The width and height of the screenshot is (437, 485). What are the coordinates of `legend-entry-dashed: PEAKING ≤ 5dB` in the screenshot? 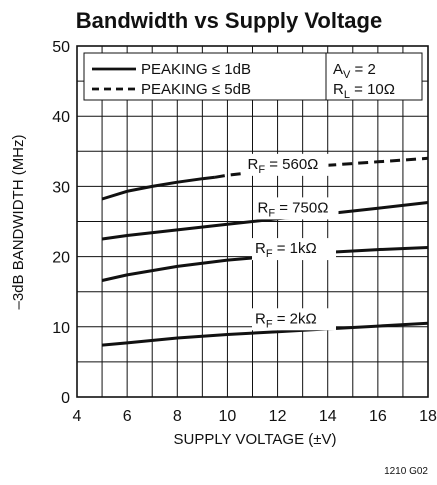 It's located at (196, 89).